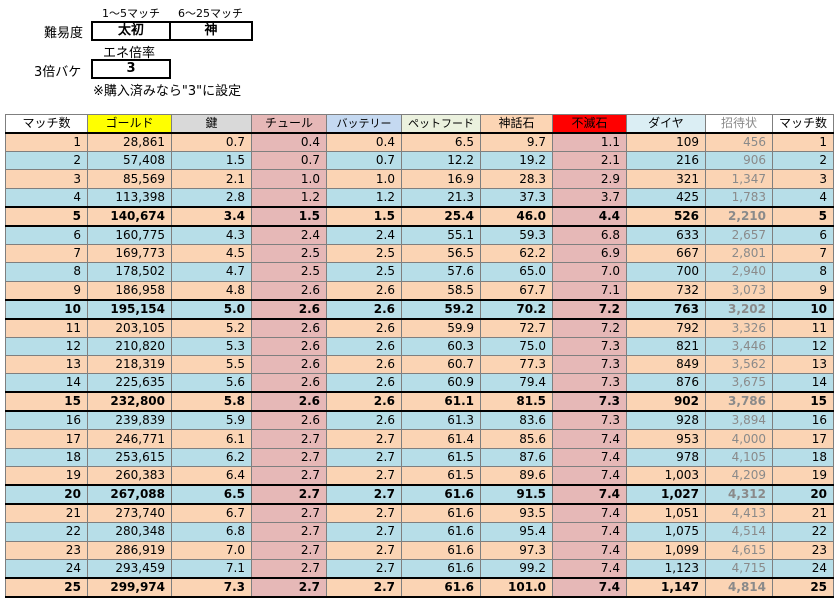 The image size is (835, 598). Describe the element at coordinates (46, 142) in the screenshot. I see `cell-match-count: 1` at that location.